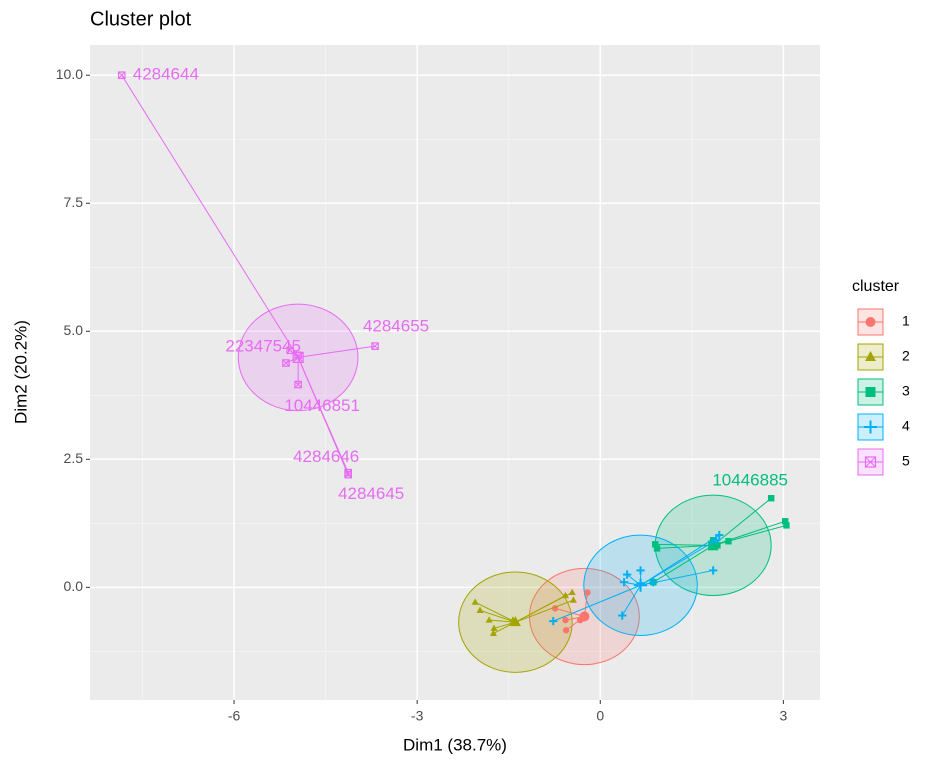 The image size is (927, 763). Describe the element at coordinates (600, 716) in the screenshot. I see `x-tick-label: 0` at that location.